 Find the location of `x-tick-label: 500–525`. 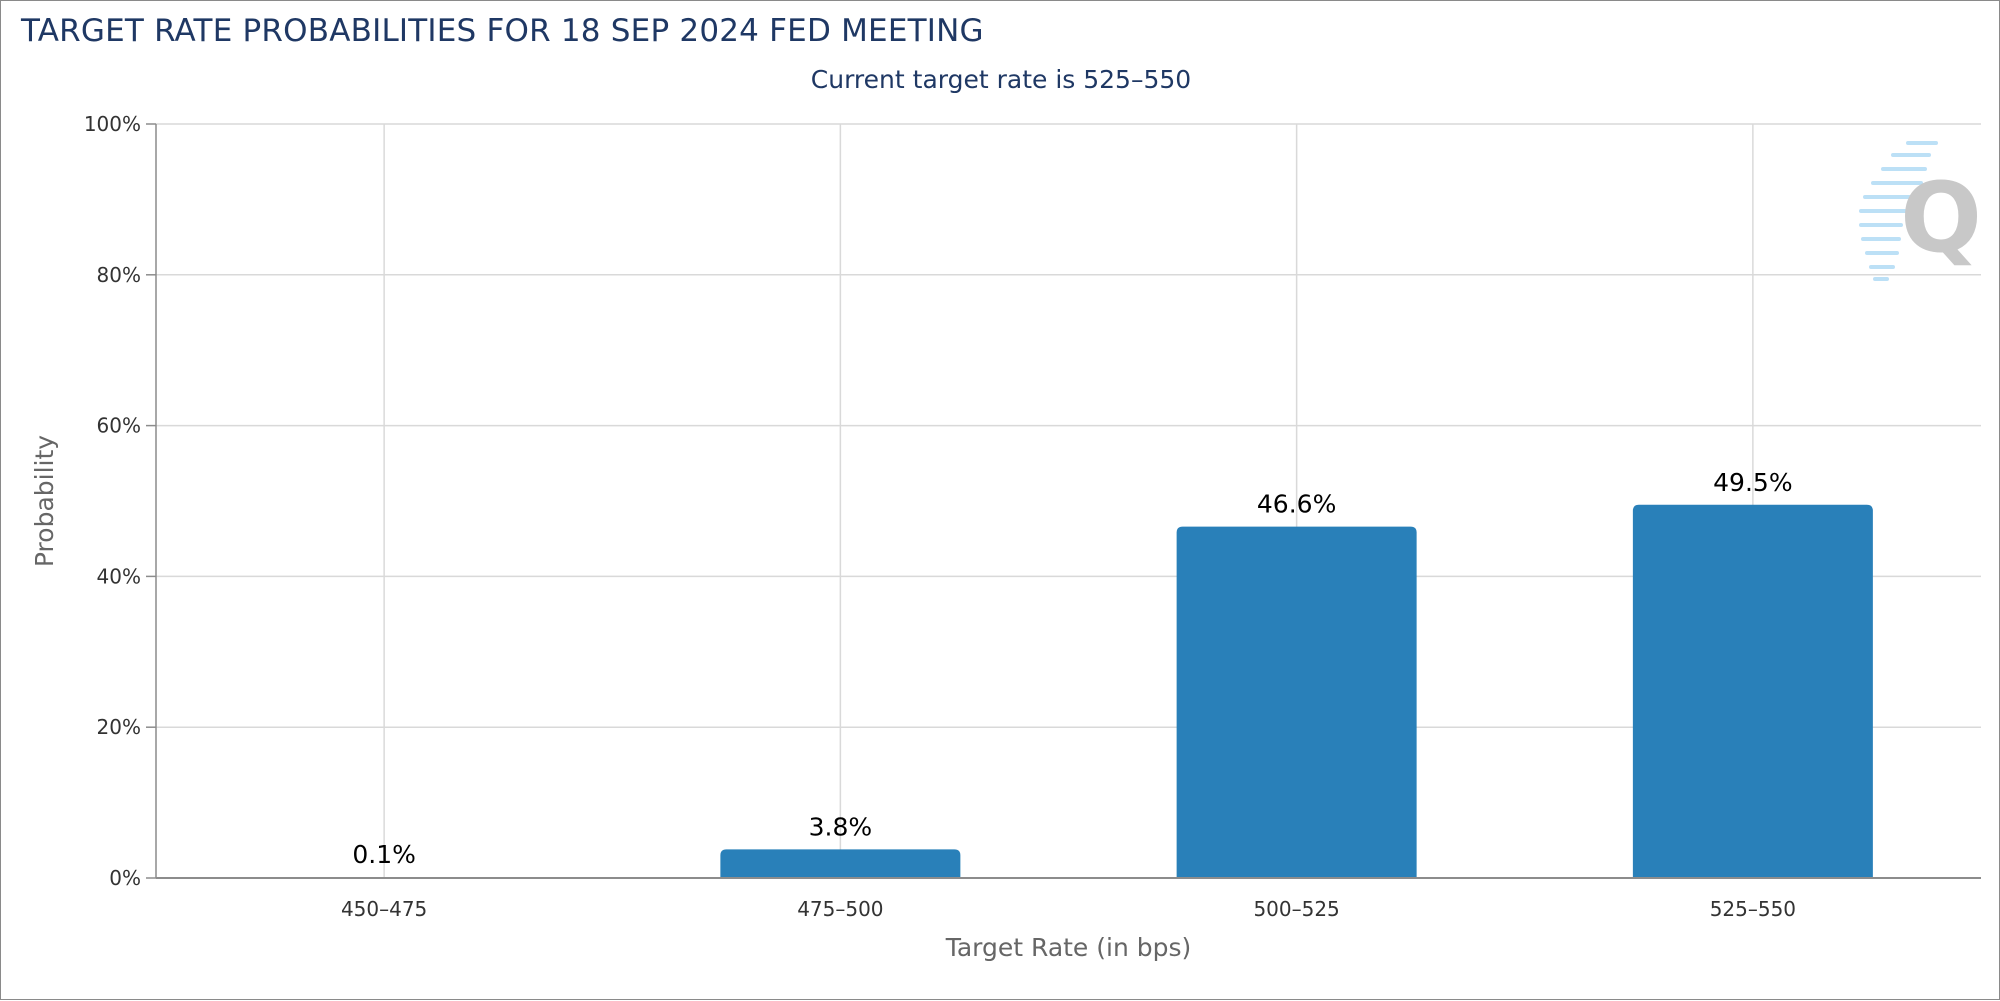

x-tick-label: 500–525 is located at coordinates (1296, 909).